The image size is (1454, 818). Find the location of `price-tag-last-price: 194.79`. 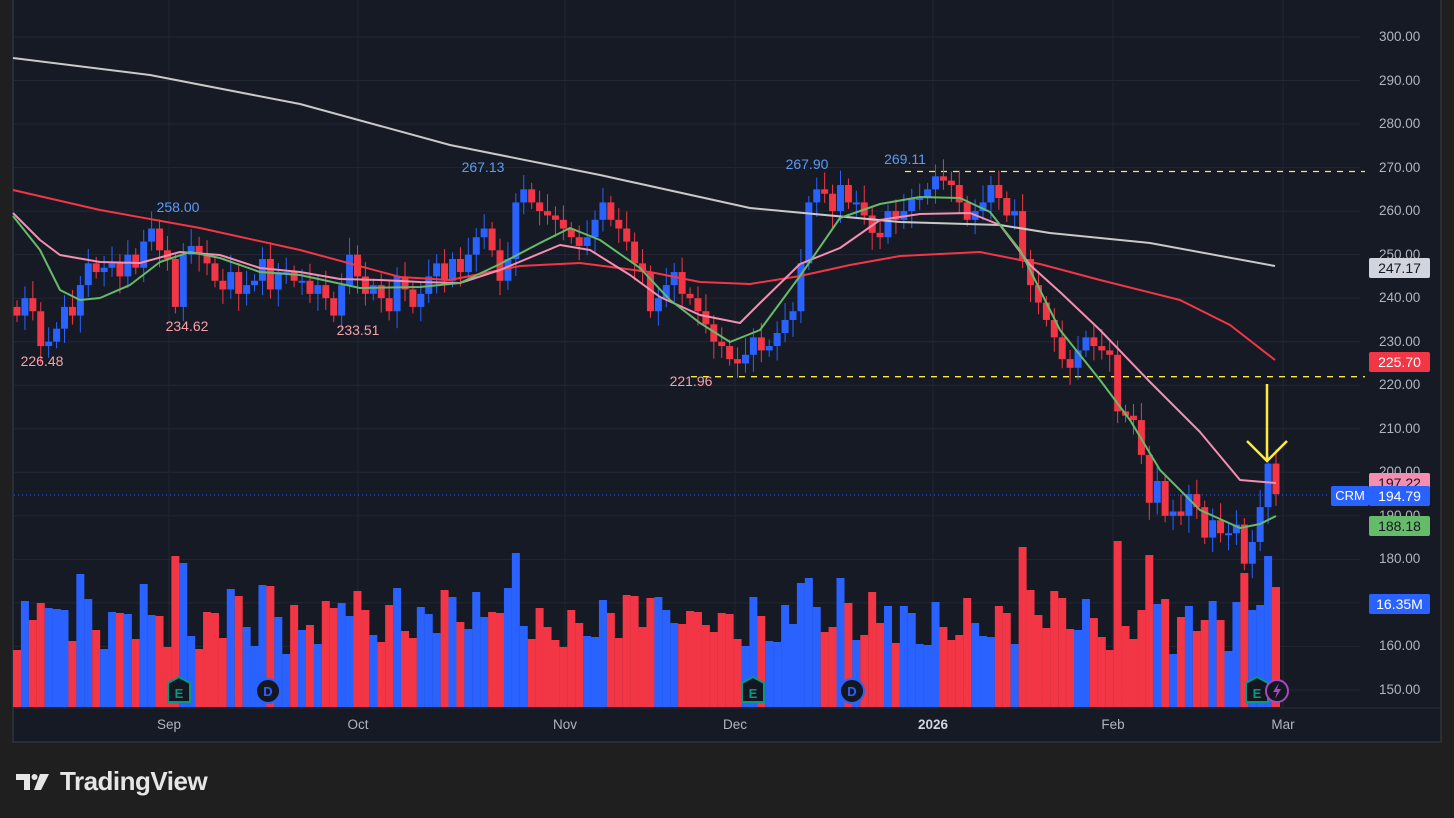

price-tag-last-price: 194.79 is located at coordinates (1399, 496).